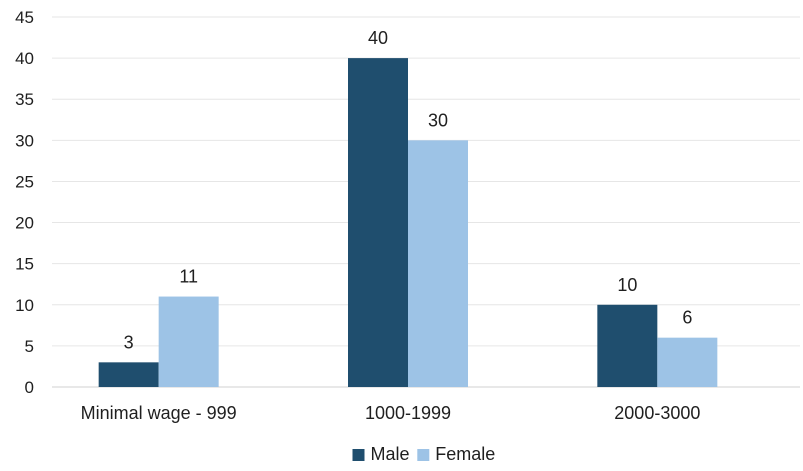  I want to click on legend-item-female: Female, so click(456, 454).